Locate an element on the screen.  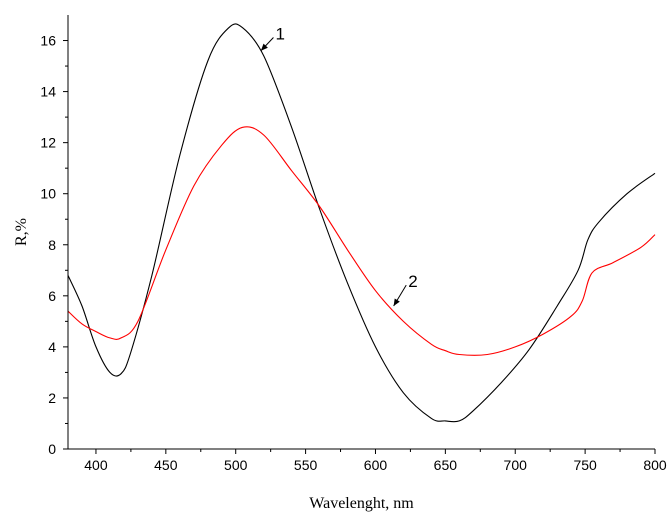
x-tick-label: 750 is located at coordinates (585, 465).